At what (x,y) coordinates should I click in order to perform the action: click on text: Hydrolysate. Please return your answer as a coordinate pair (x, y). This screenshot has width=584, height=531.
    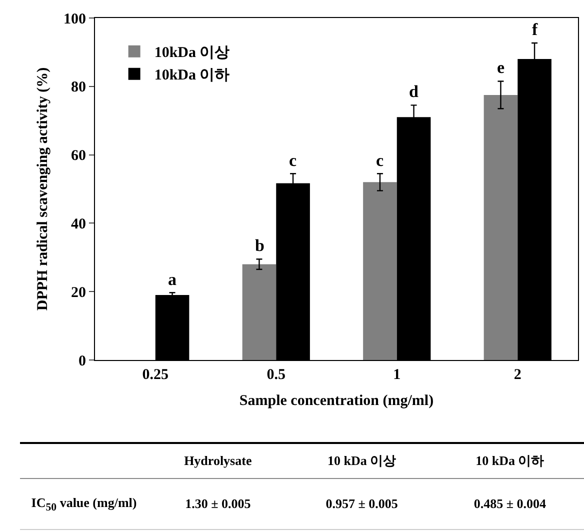
    Looking at the image, I should click on (218, 460).